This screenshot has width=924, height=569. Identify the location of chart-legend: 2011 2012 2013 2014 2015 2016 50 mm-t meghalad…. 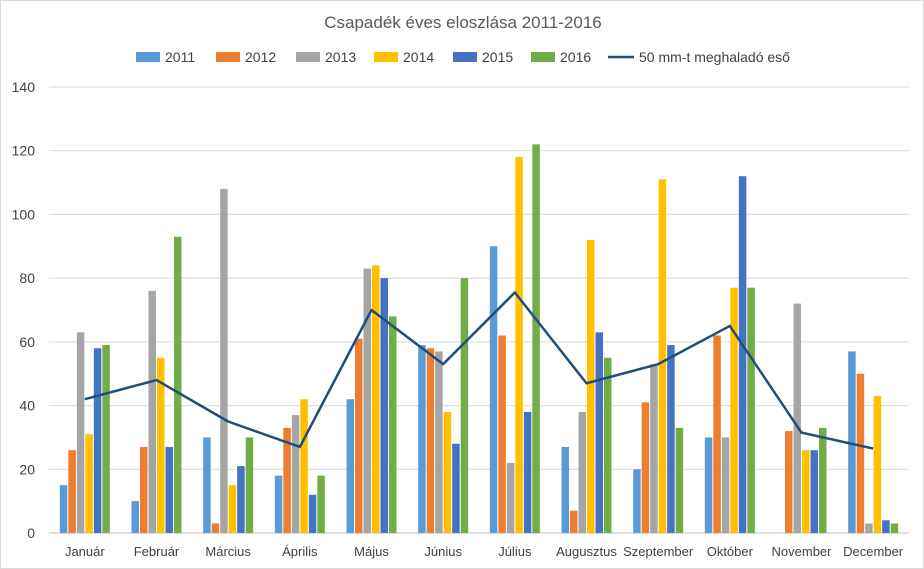
(463, 57).